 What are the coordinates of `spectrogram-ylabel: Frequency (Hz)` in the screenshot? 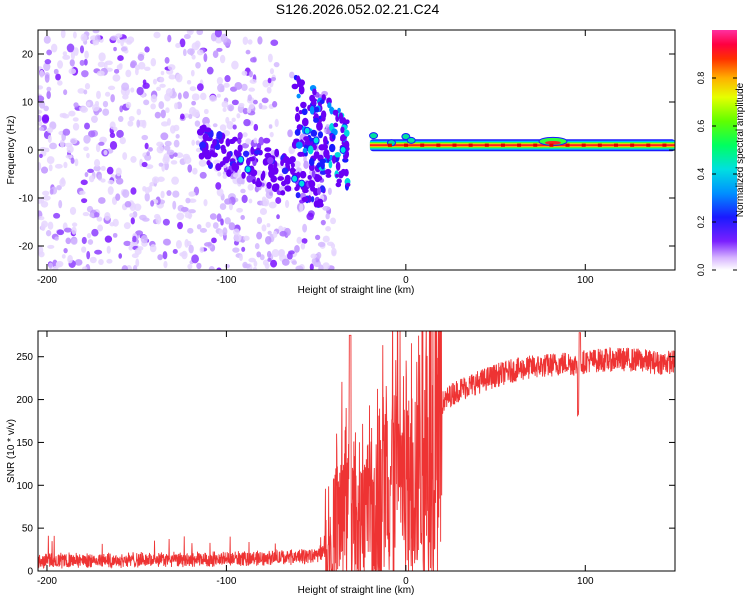 It's located at (11, 150).